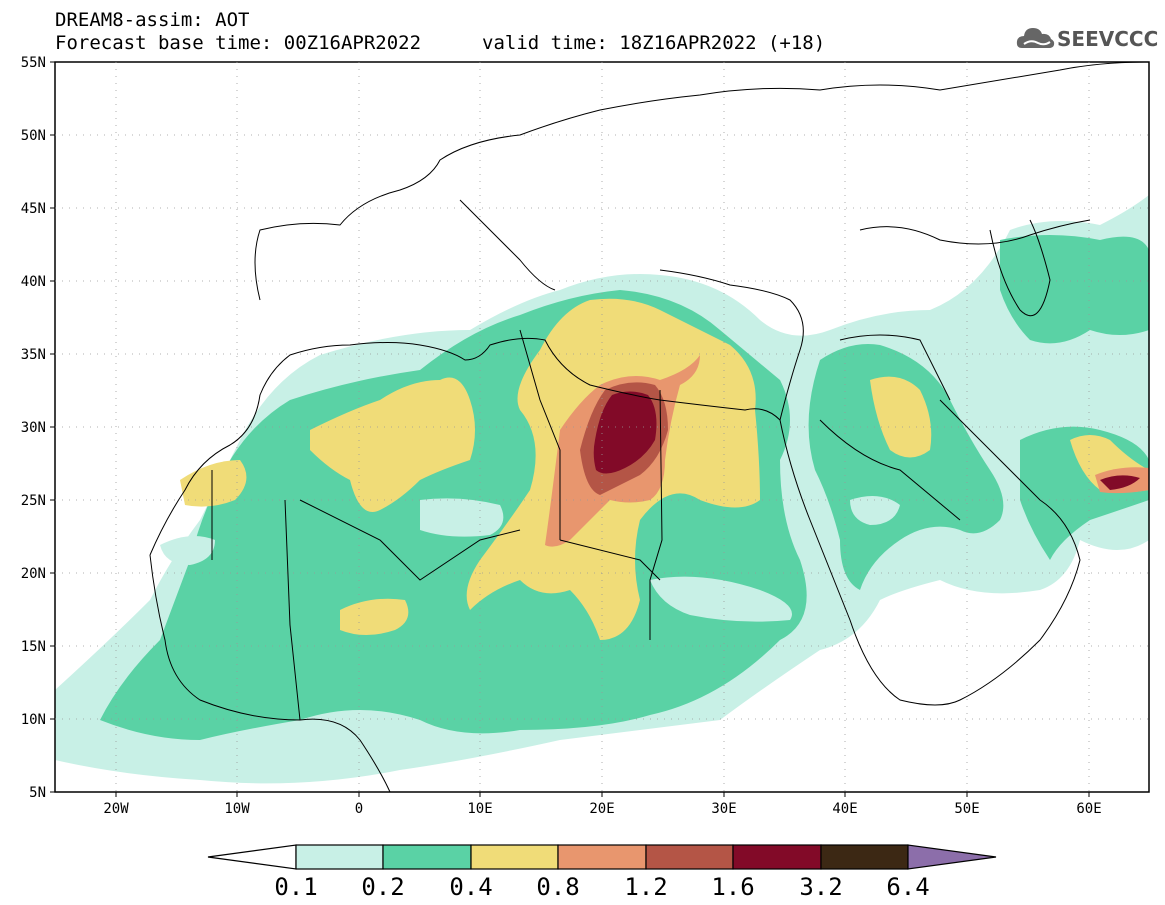  I want to click on lon-labels: 20W 10W 0 10E 20E 30E 40E 50E 60E, so click(602, 809).